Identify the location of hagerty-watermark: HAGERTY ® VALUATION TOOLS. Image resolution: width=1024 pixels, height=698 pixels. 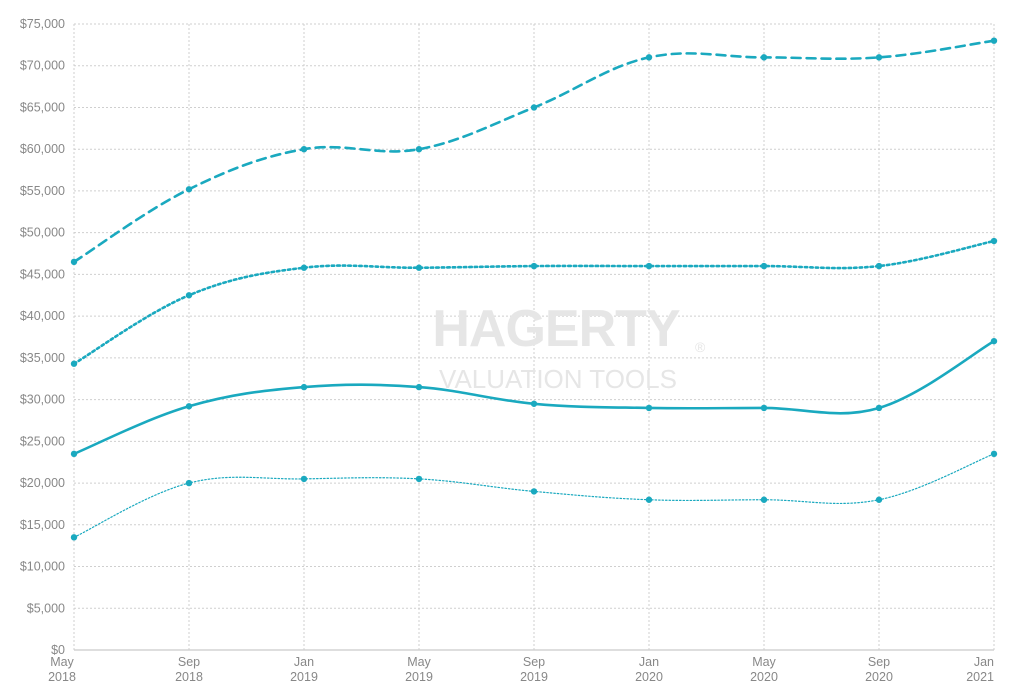
(569, 347).